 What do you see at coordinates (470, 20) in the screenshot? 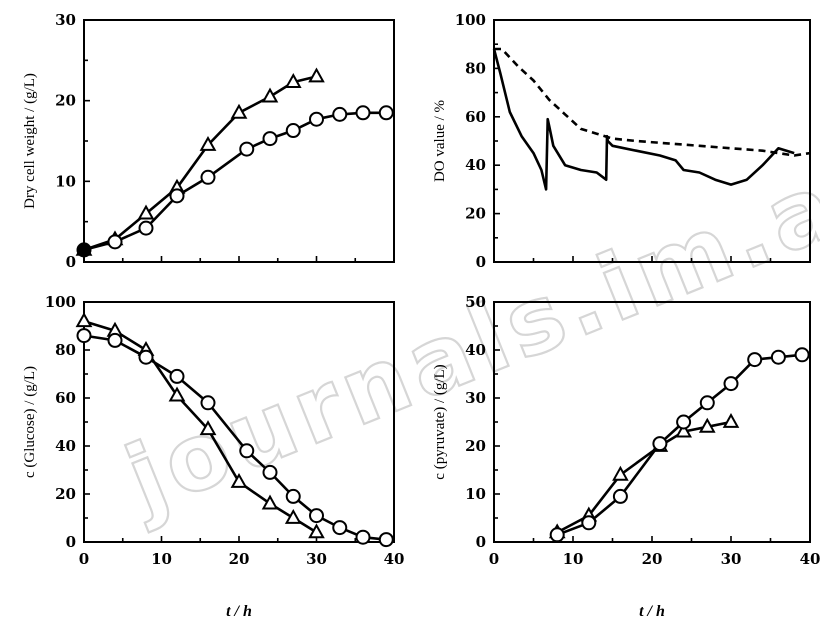
I see `y-tick-label-do: 100` at bounding box center [470, 20].